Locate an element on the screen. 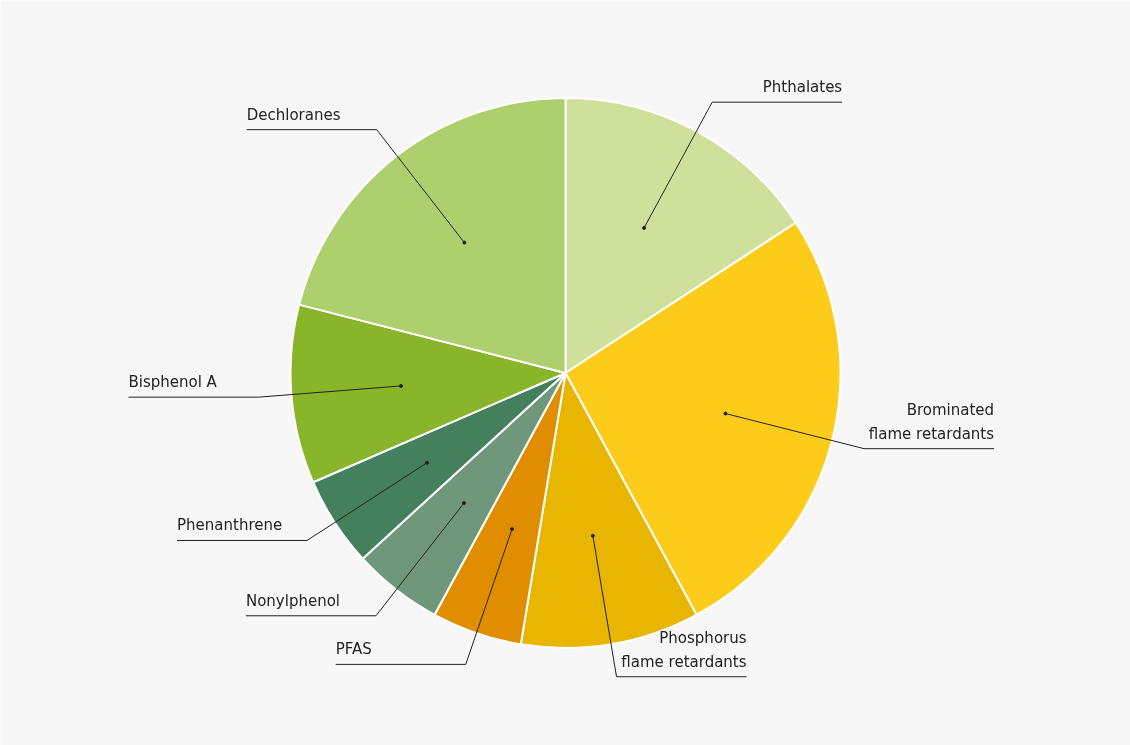 The image size is (1130, 745). slice-label: PFAS is located at coordinates (353, 649).